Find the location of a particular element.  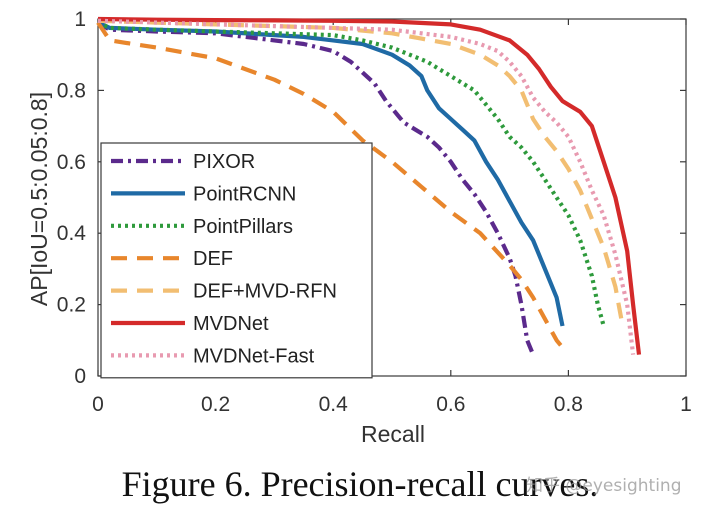

x-axis-label: Recall is located at coordinates (393, 434).